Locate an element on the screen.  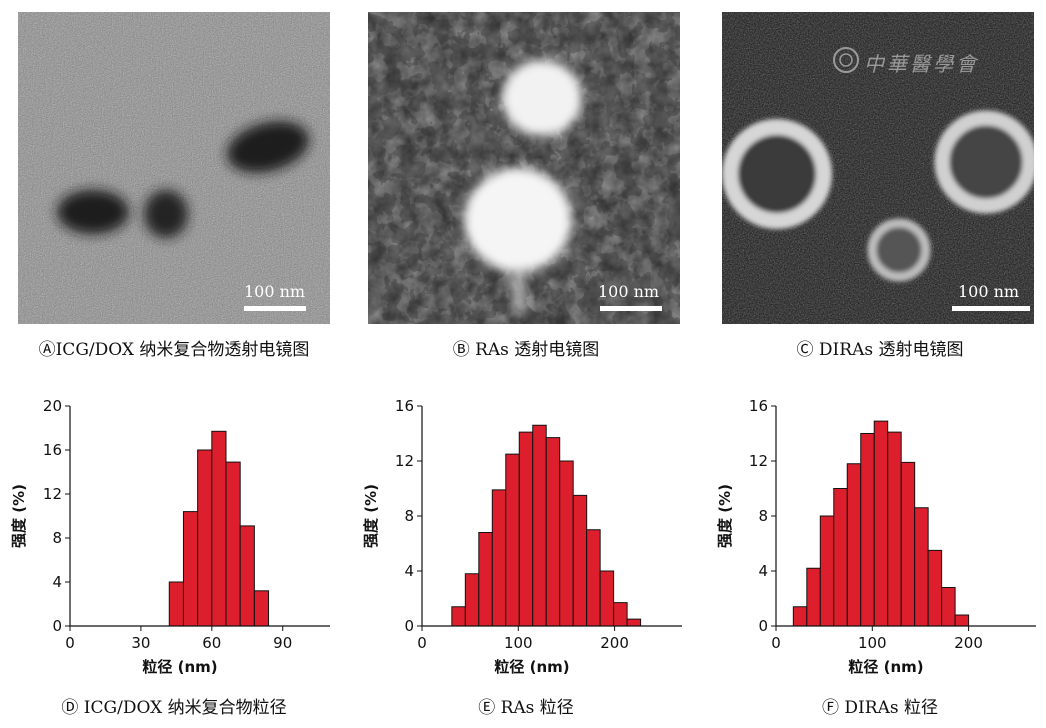
tem-image-diras-svg is located at coordinates (878, 168).